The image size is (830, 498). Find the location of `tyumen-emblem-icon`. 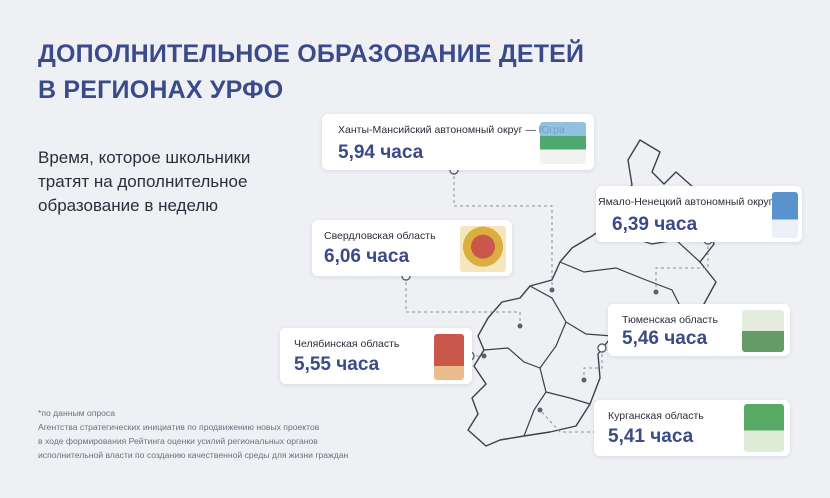

tyumen-emblem-icon is located at coordinates (763, 331).